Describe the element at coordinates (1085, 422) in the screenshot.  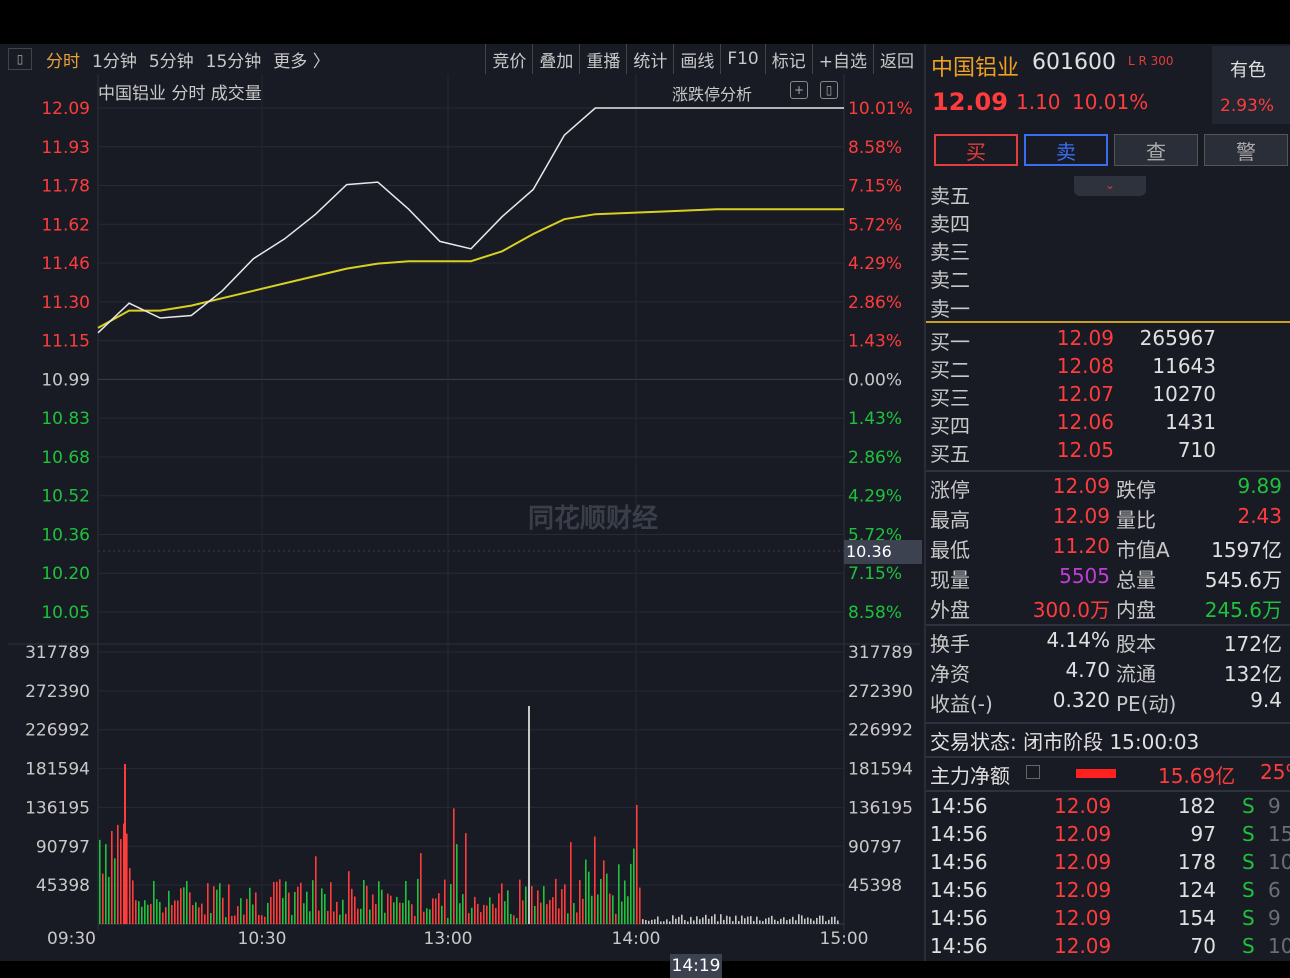
I see `buy-level-price: 12.06` at that location.